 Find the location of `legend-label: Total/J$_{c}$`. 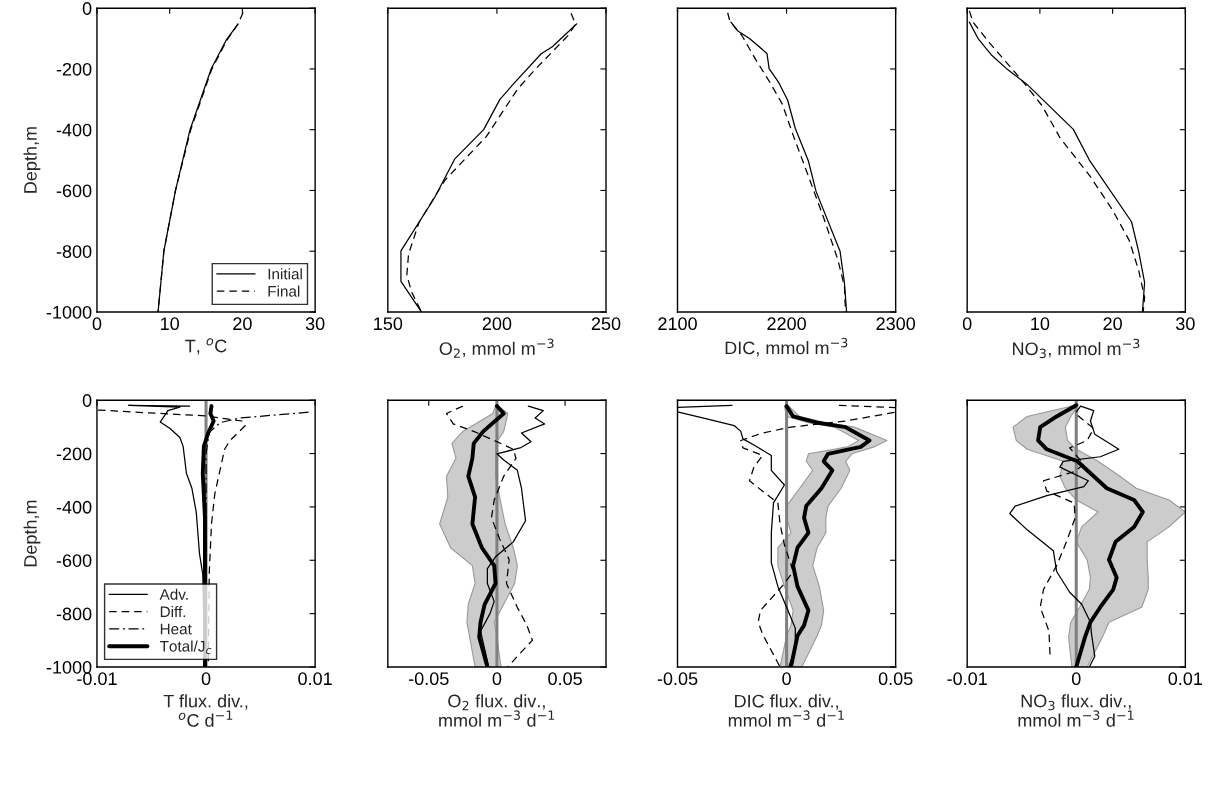

legend-label: Total/J$_{c}$ is located at coordinates (185, 647).